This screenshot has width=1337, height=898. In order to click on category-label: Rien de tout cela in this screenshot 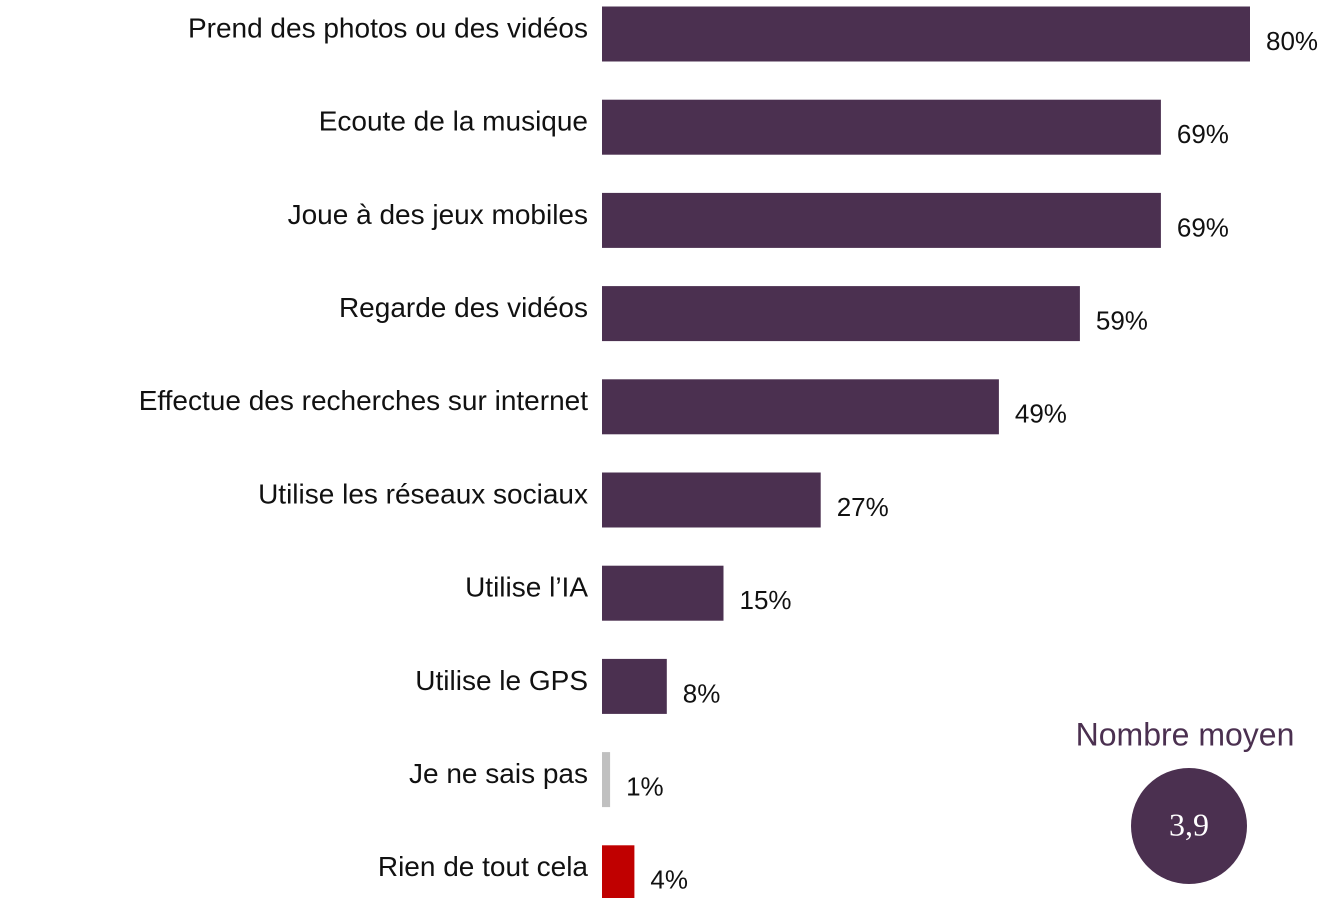, I will do `click(483, 866)`.